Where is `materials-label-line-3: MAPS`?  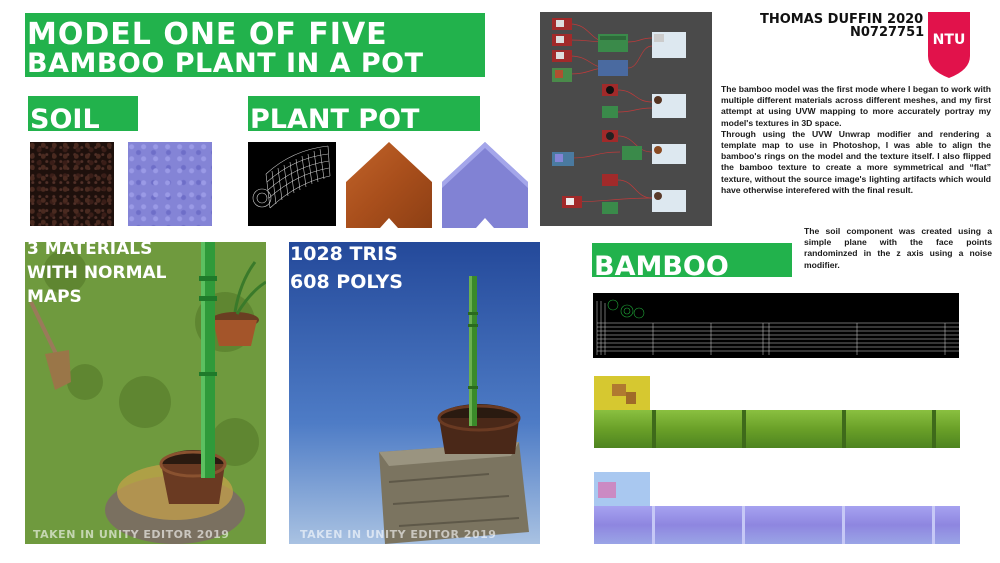 materials-label-line-3: MAPS is located at coordinates (54, 297).